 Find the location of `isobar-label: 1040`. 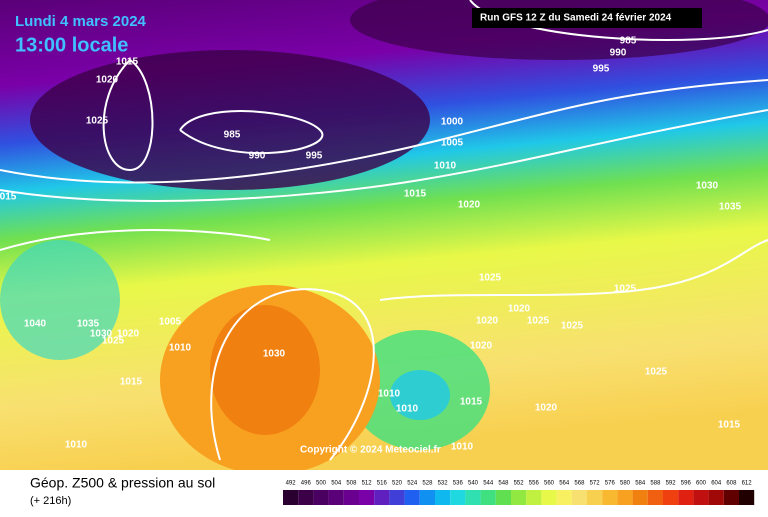

isobar-label: 1040 is located at coordinates (35, 324).